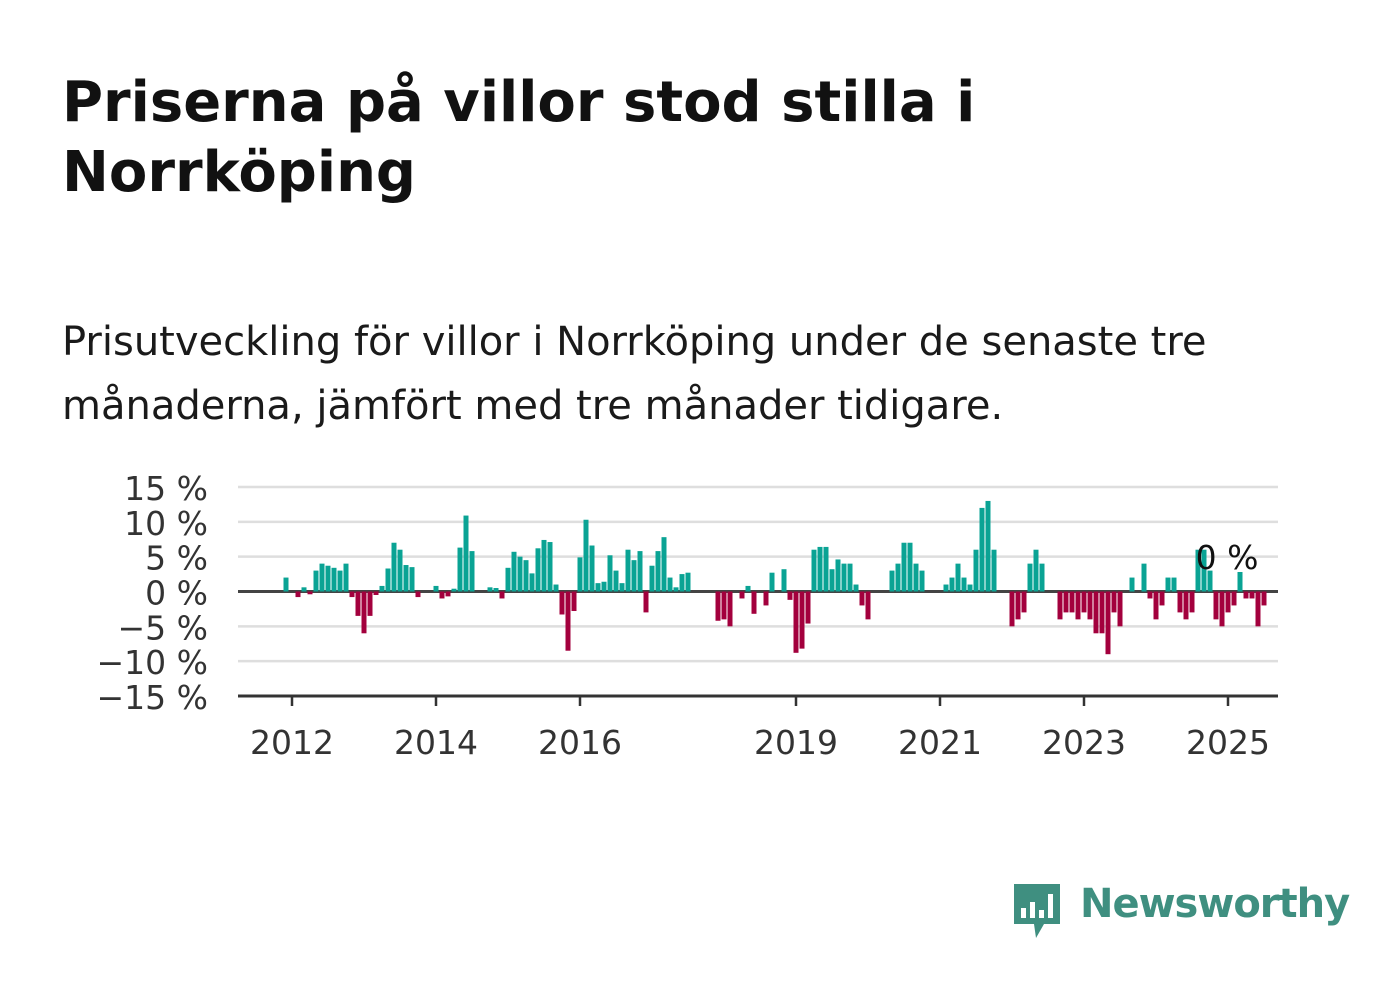 The width and height of the screenshot is (1382, 999). I want to click on annotations: 0 %, so click(1227, 557).